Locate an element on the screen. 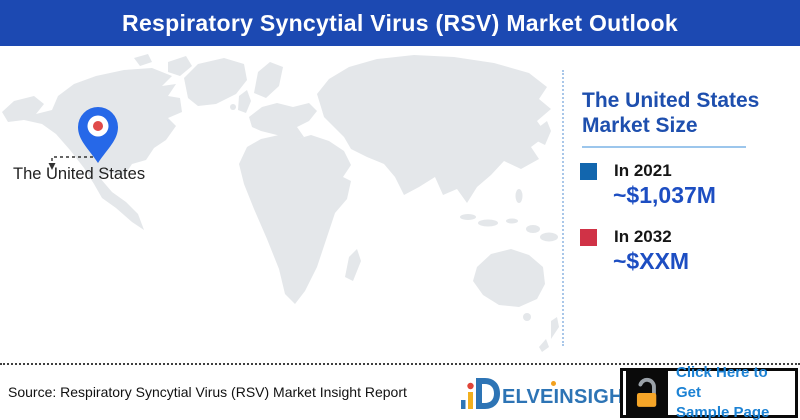 Image resolution: width=800 pixels, height=420 pixels. market-size-row-2032: In 2032 is located at coordinates (626, 237).